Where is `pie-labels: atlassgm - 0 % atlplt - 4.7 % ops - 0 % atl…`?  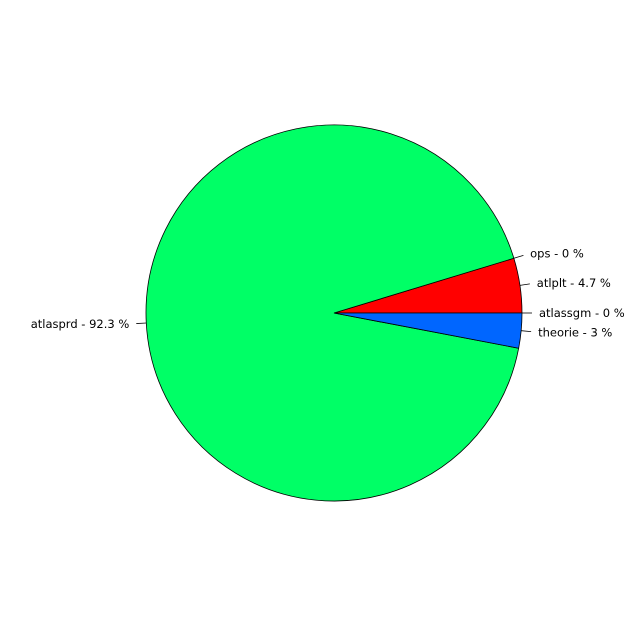
pie-labels: atlassgm - 0 % atlplt - 4.7 % ops - 0 % atl… is located at coordinates (328, 292).